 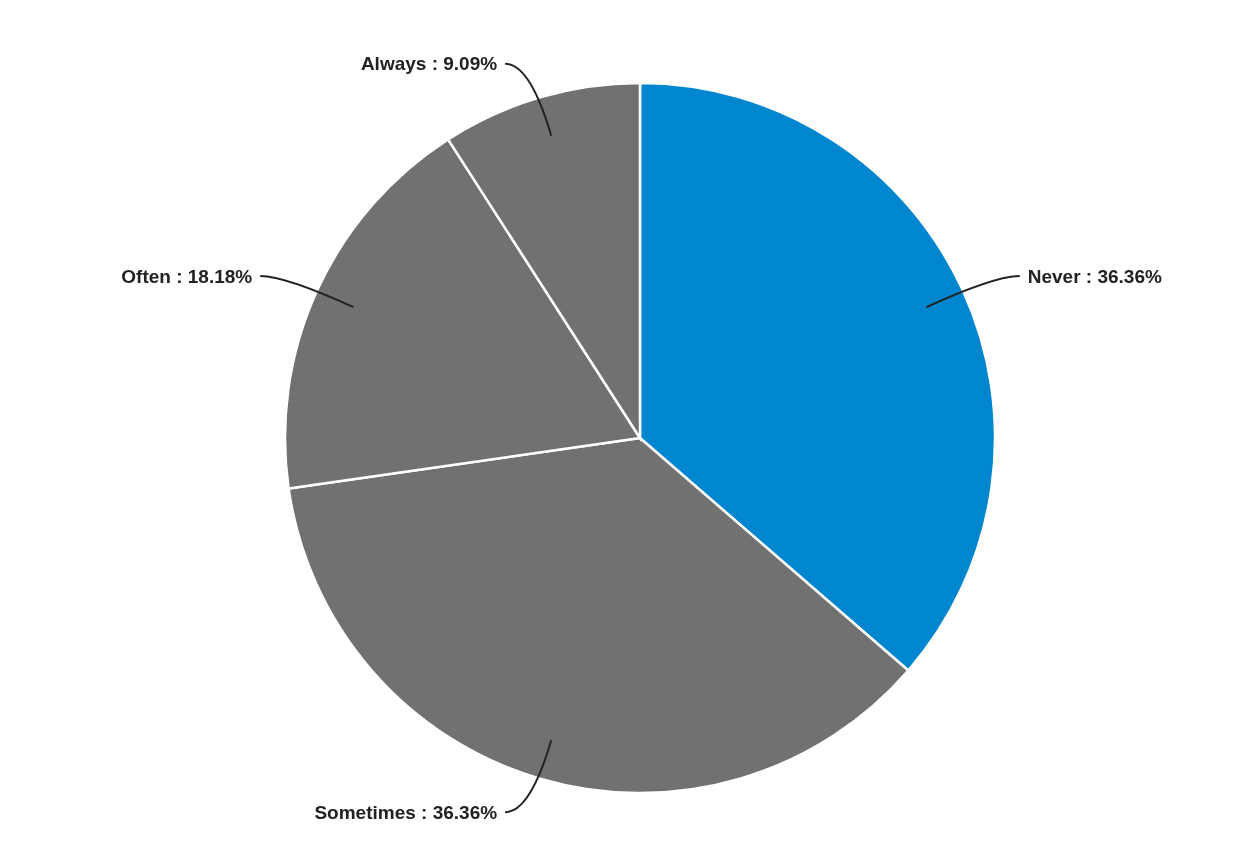 I want to click on slice-label: Never : 36.36%, so click(x=1094, y=276).